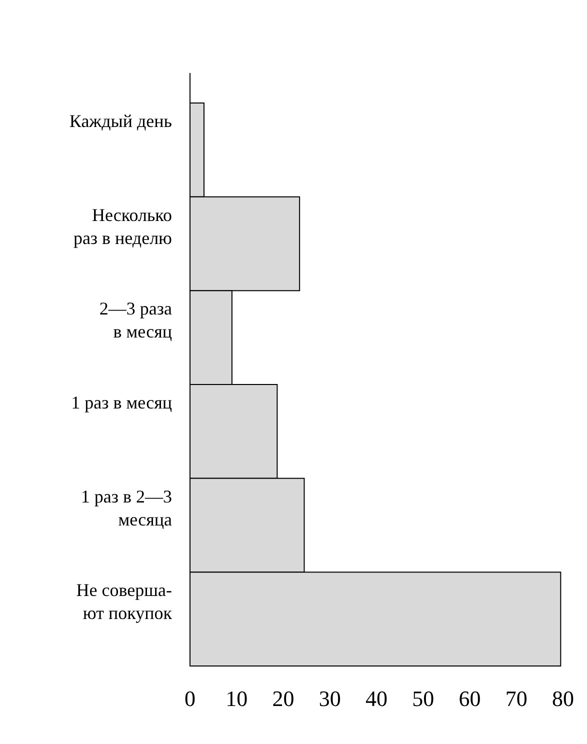  What do you see at coordinates (124, 602) in the screenshot?
I see `y-tick-label: Не соверша- ют покупок` at bounding box center [124, 602].